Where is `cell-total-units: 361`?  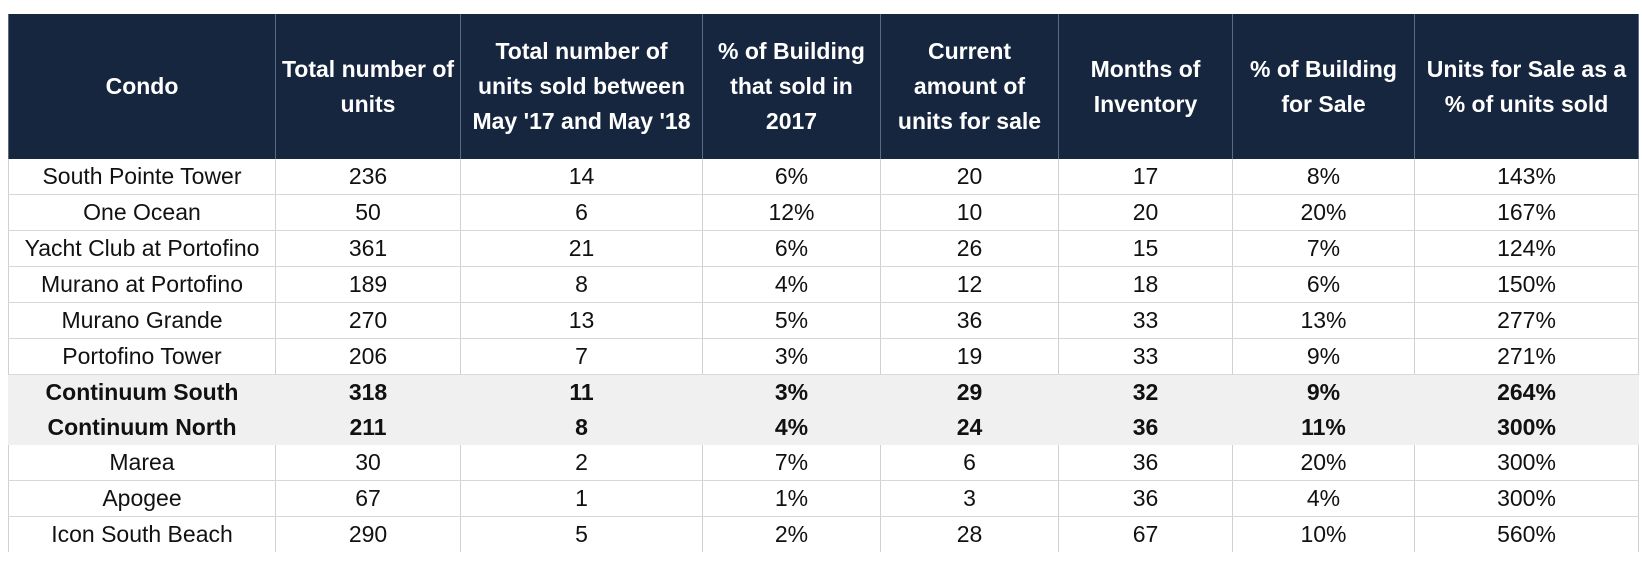
cell-total-units: 361 is located at coordinates (368, 248).